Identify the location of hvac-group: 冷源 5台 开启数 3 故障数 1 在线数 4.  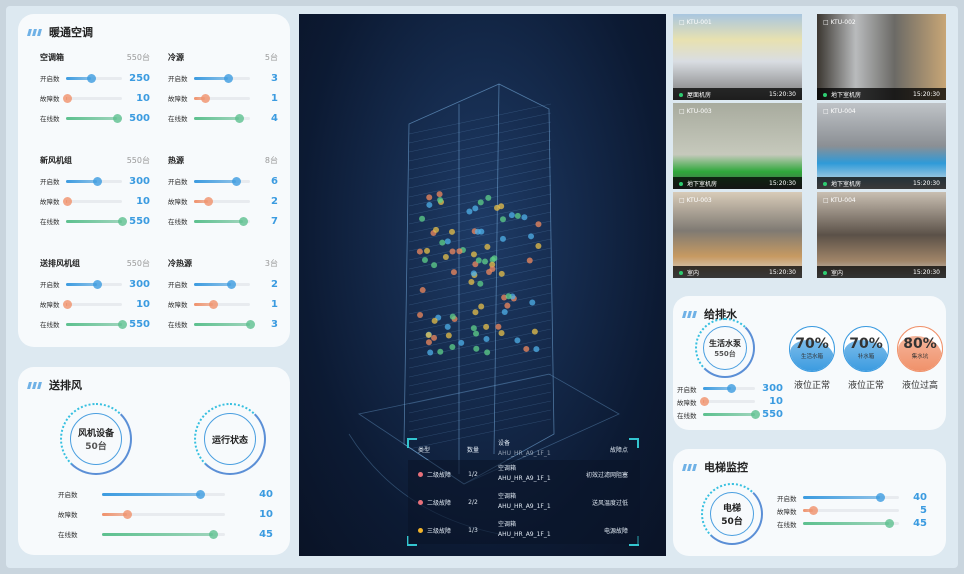
(223, 90).